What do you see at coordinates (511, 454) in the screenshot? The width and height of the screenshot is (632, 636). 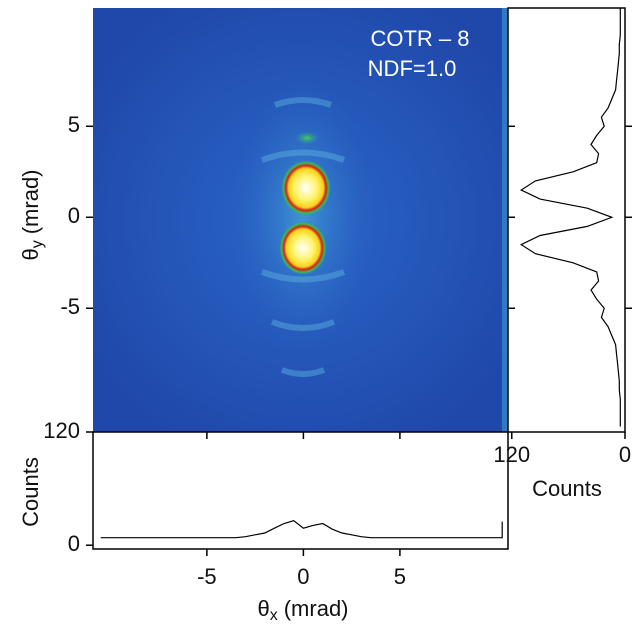 I see `x-tick-label: 120` at bounding box center [511, 454].